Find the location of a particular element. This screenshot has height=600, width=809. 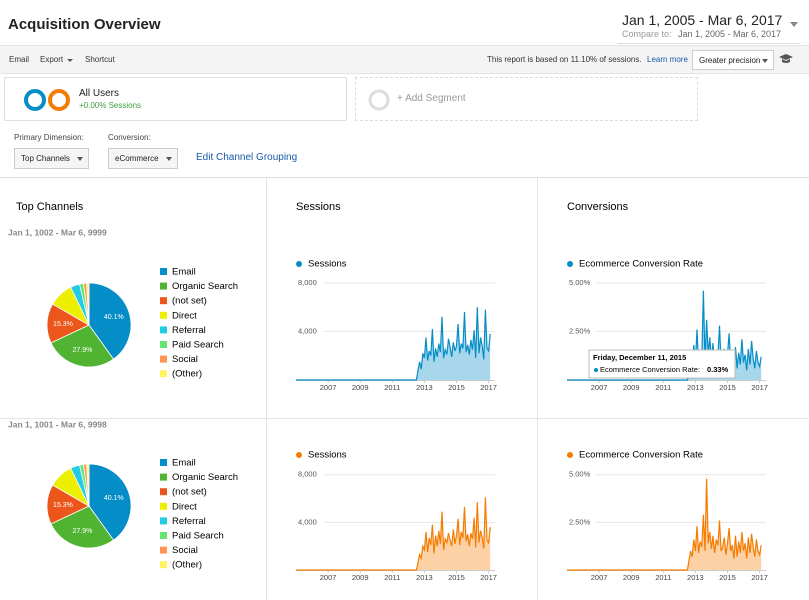

tooltip is located at coordinates (662, 364).